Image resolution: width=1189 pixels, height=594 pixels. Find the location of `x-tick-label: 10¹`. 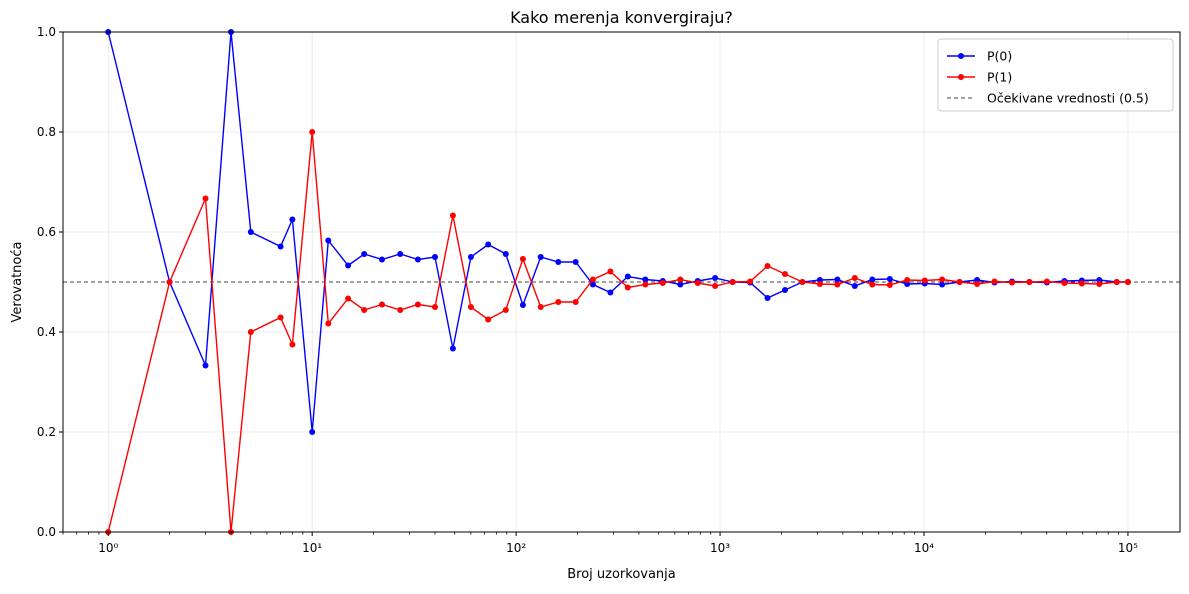

x-tick-label: 10¹ is located at coordinates (312, 548).